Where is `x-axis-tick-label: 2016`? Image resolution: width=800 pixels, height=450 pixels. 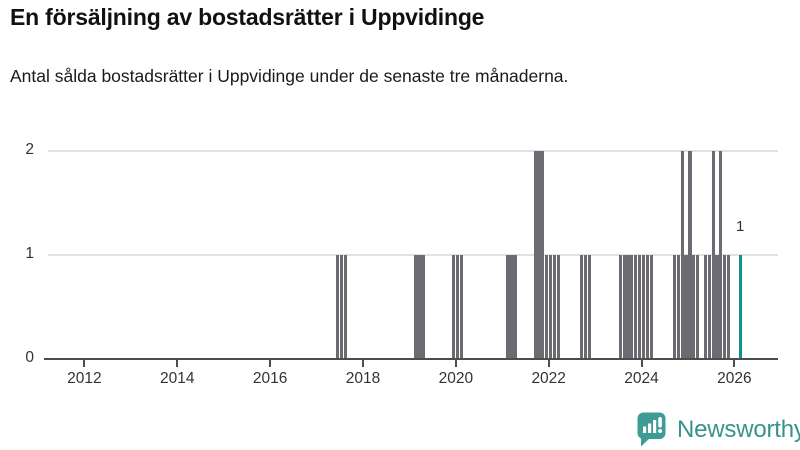
x-axis-tick-label: 2016 is located at coordinates (270, 378).